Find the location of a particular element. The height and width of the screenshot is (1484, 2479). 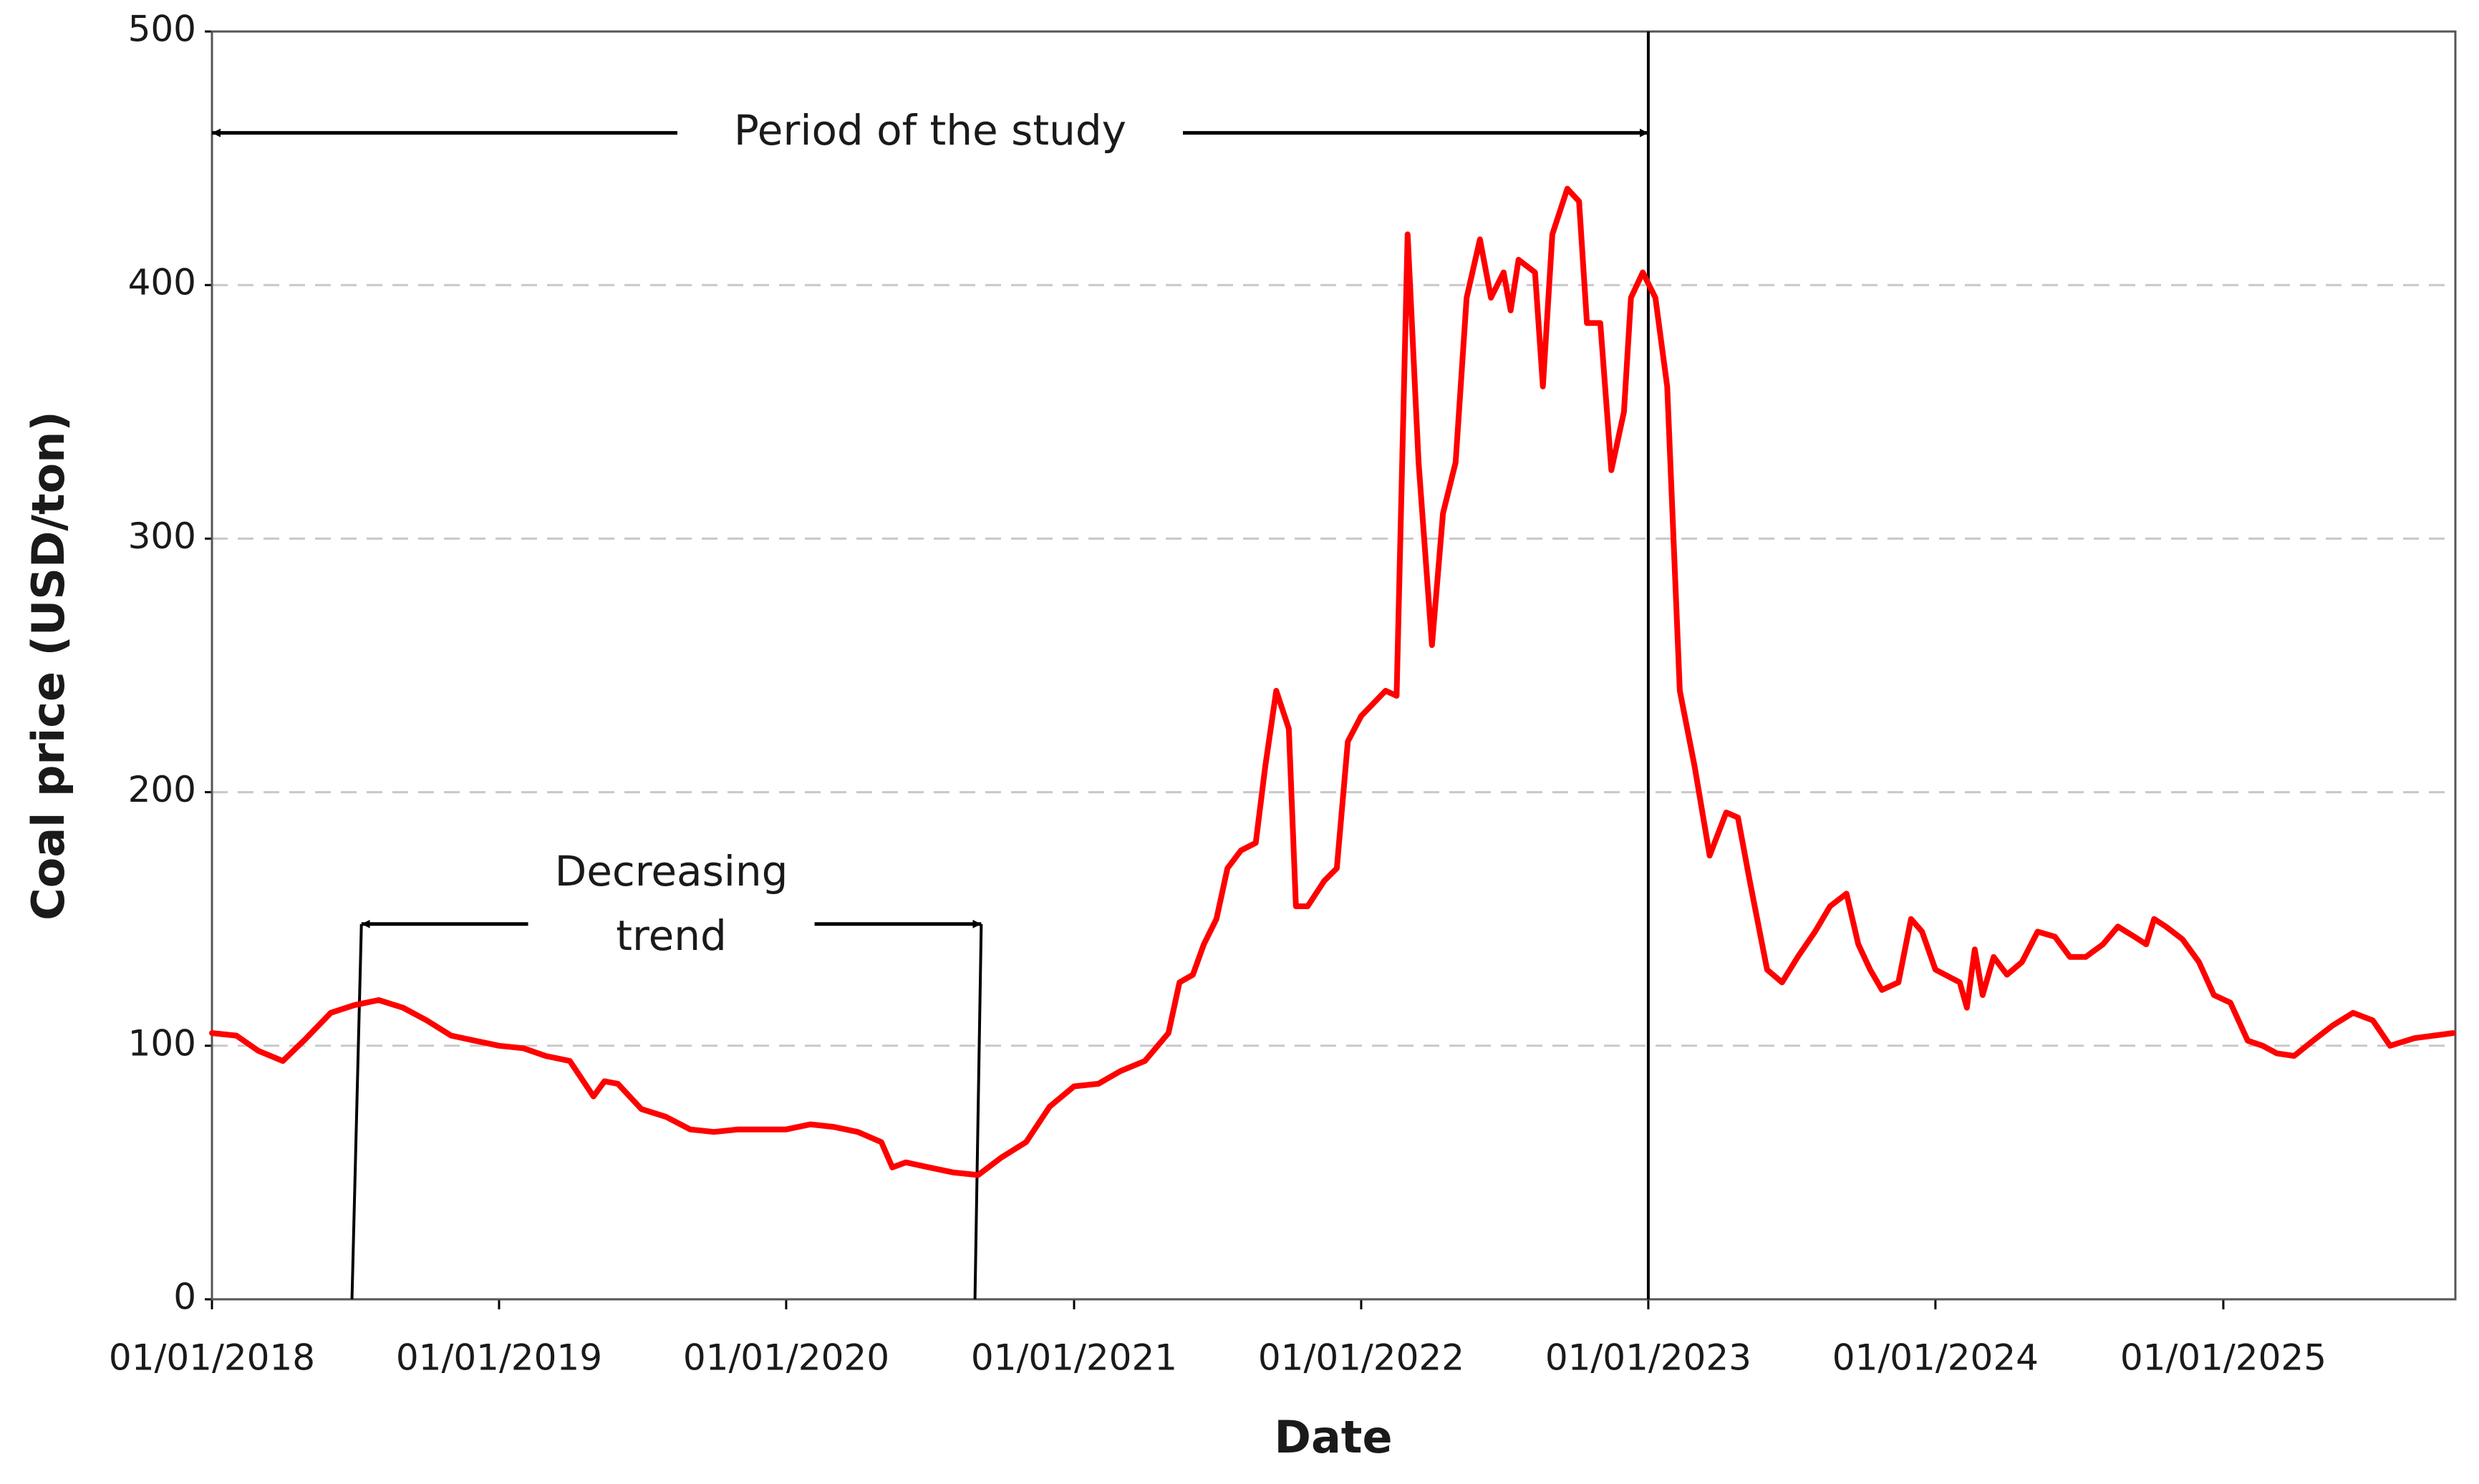

y-tick-label: 300 is located at coordinates (162, 536).